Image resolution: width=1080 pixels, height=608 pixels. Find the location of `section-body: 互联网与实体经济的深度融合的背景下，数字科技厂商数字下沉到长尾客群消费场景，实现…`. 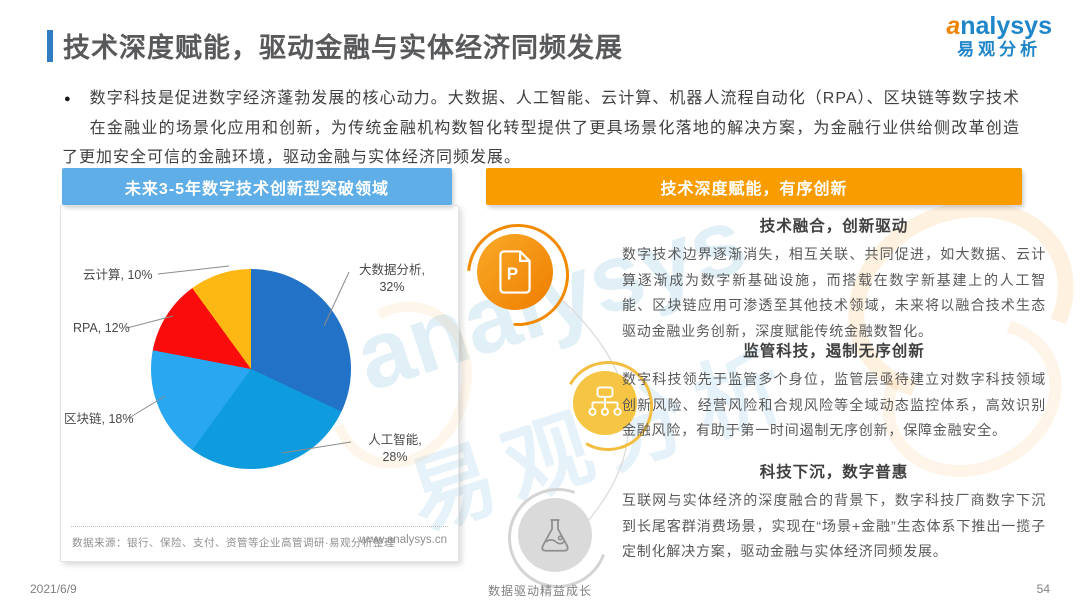

section-body: 互联网与实体经济的深度融合的背景下，数字科技厂商数字下沉到长尾客群消费场景，实现… is located at coordinates (834, 525).